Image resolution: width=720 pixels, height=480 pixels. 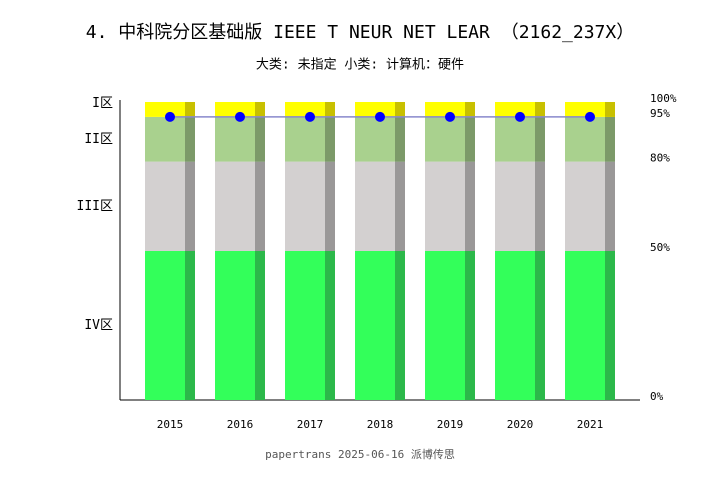 I want to click on x-tick-label: 2019, so click(x=450, y=424).